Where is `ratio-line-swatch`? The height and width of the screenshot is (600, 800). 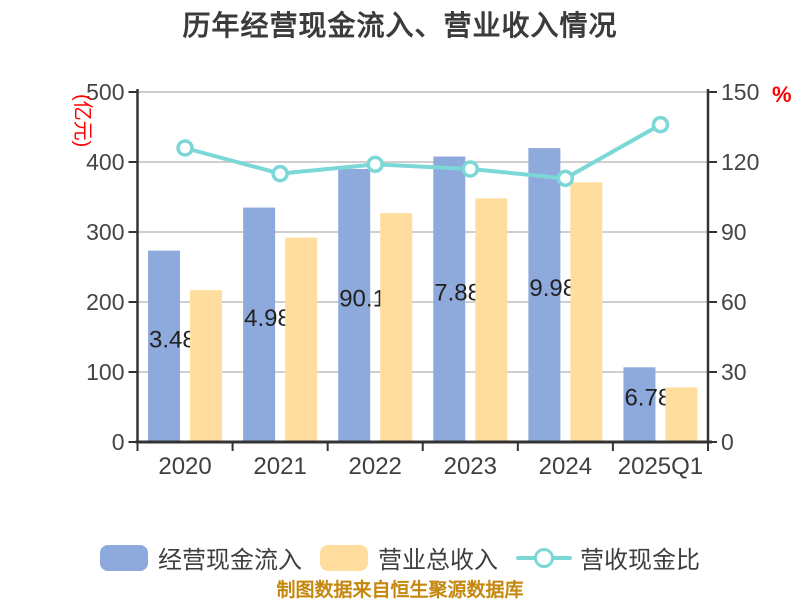
ratio-line-swatch is located at coordinates (544, 558).